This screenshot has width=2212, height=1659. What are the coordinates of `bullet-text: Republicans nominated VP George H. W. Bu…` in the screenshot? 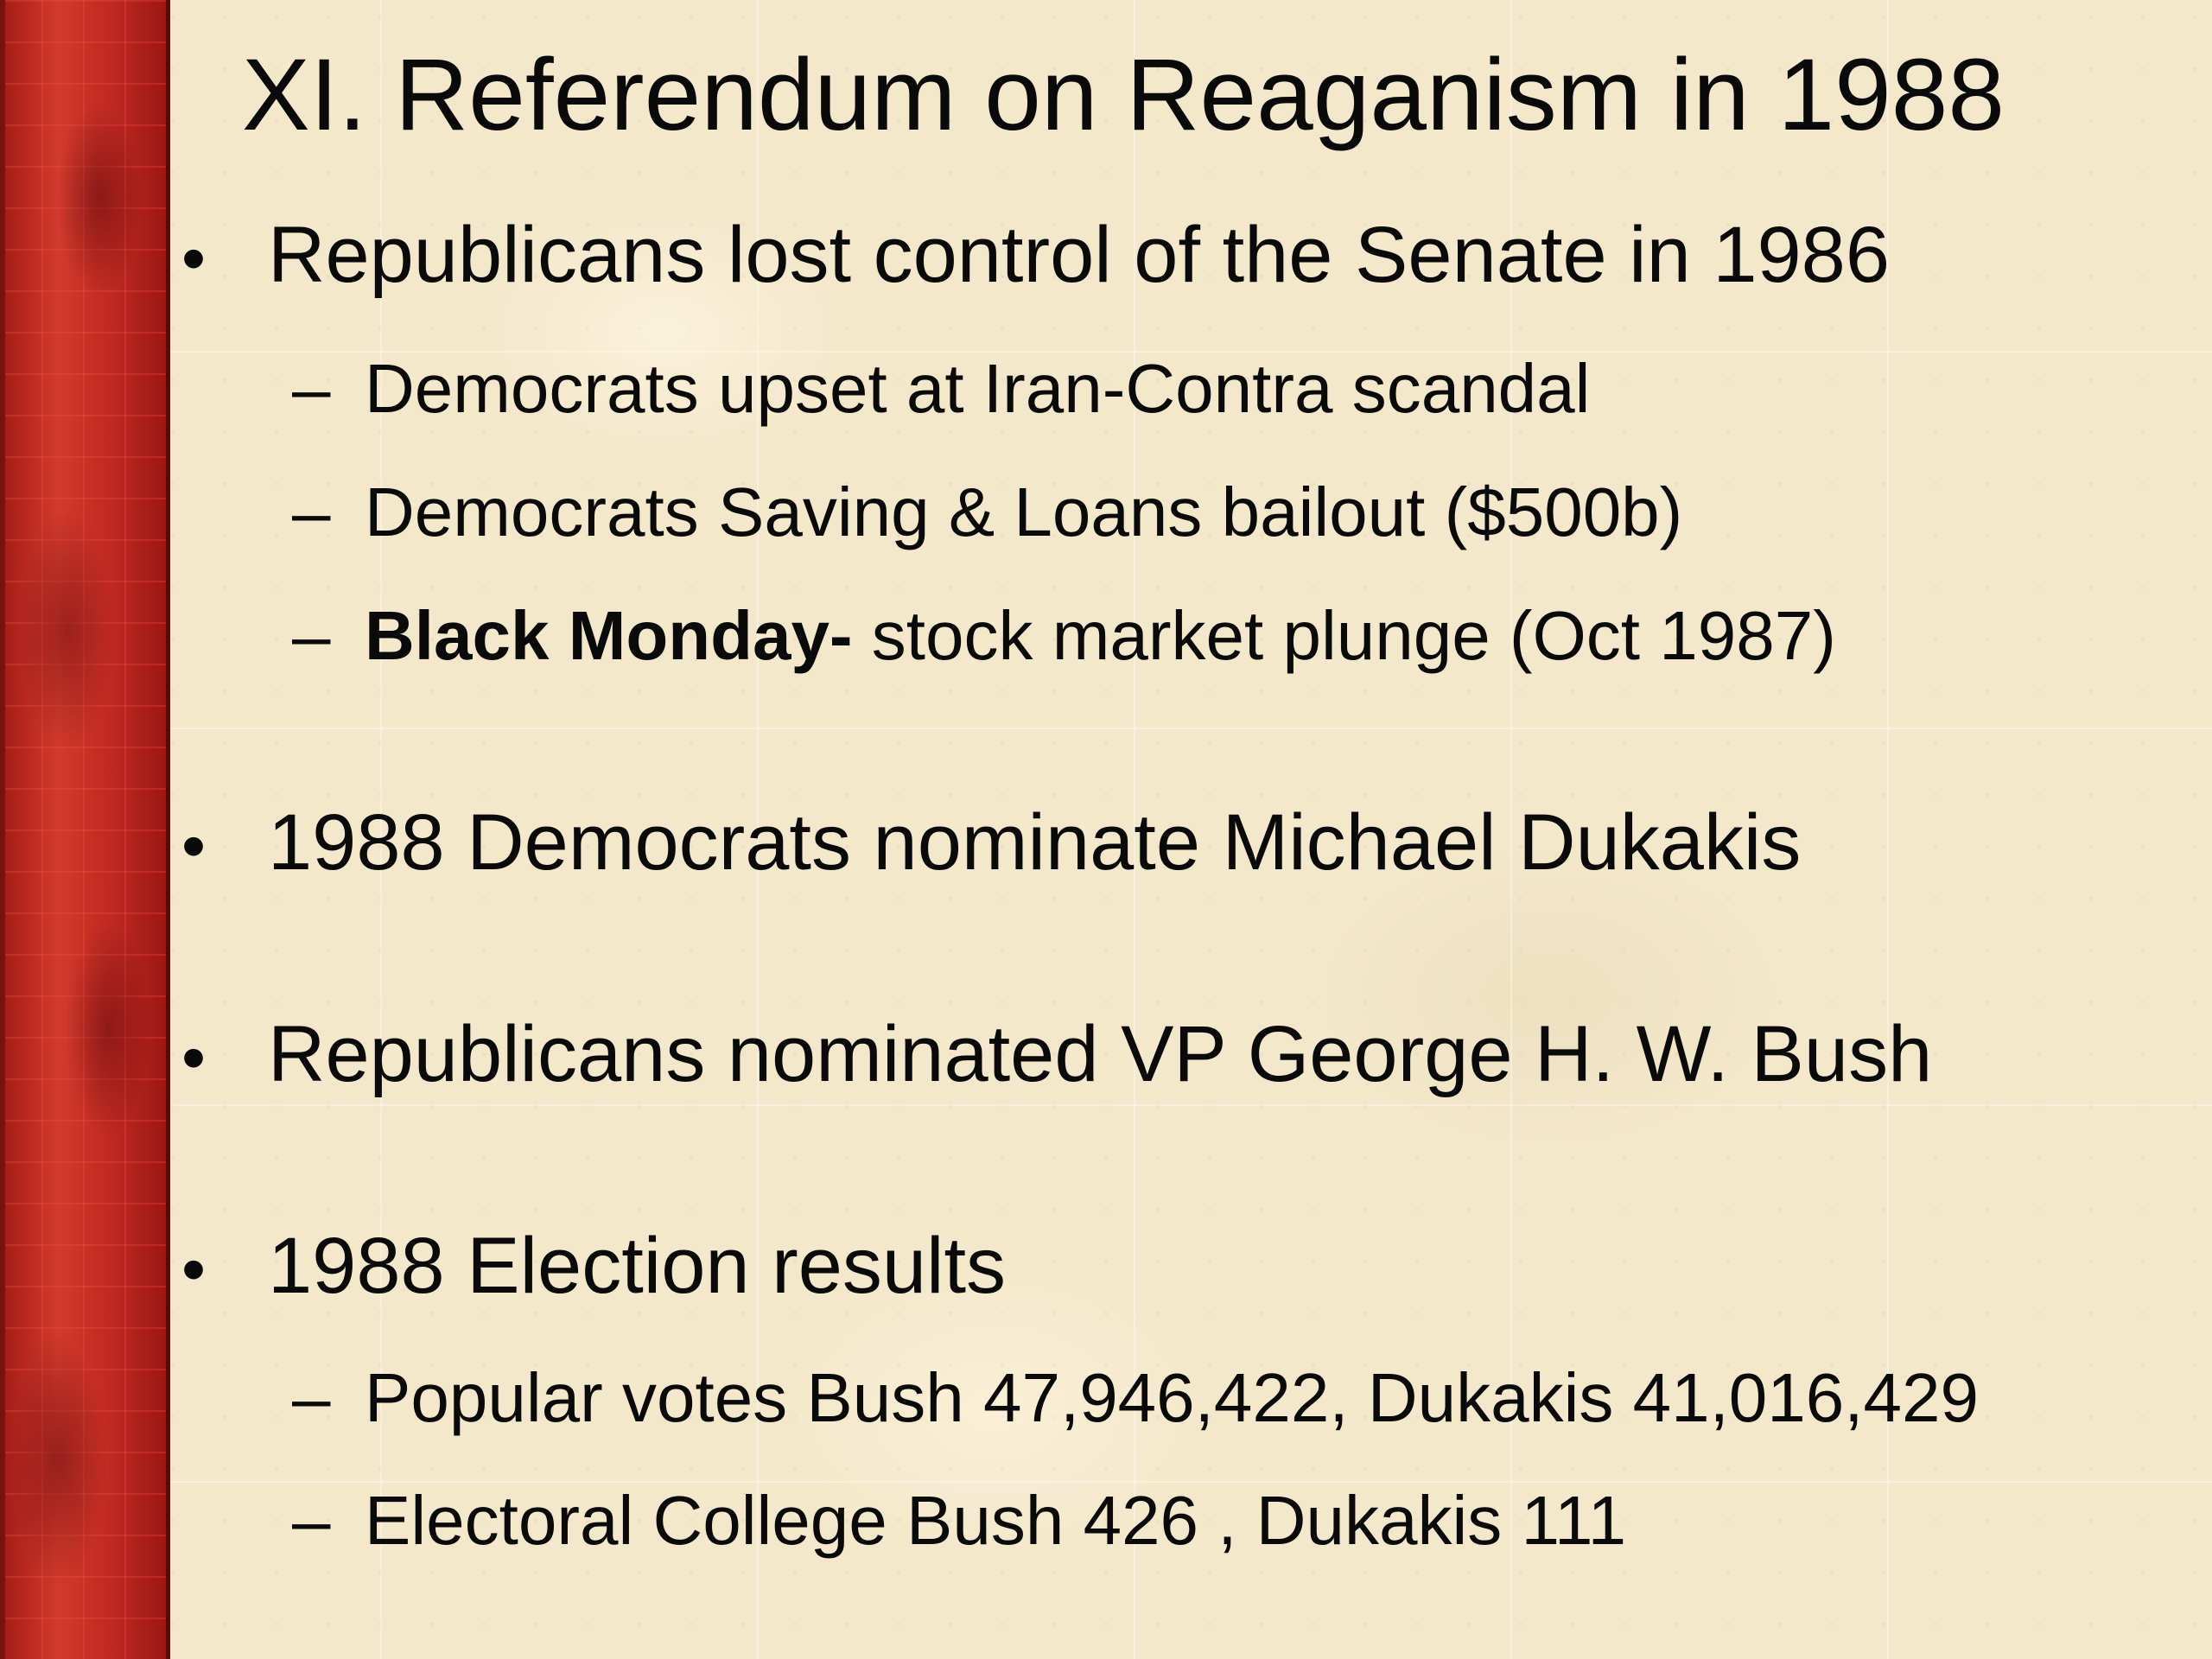 It's located at (1100, 1054).